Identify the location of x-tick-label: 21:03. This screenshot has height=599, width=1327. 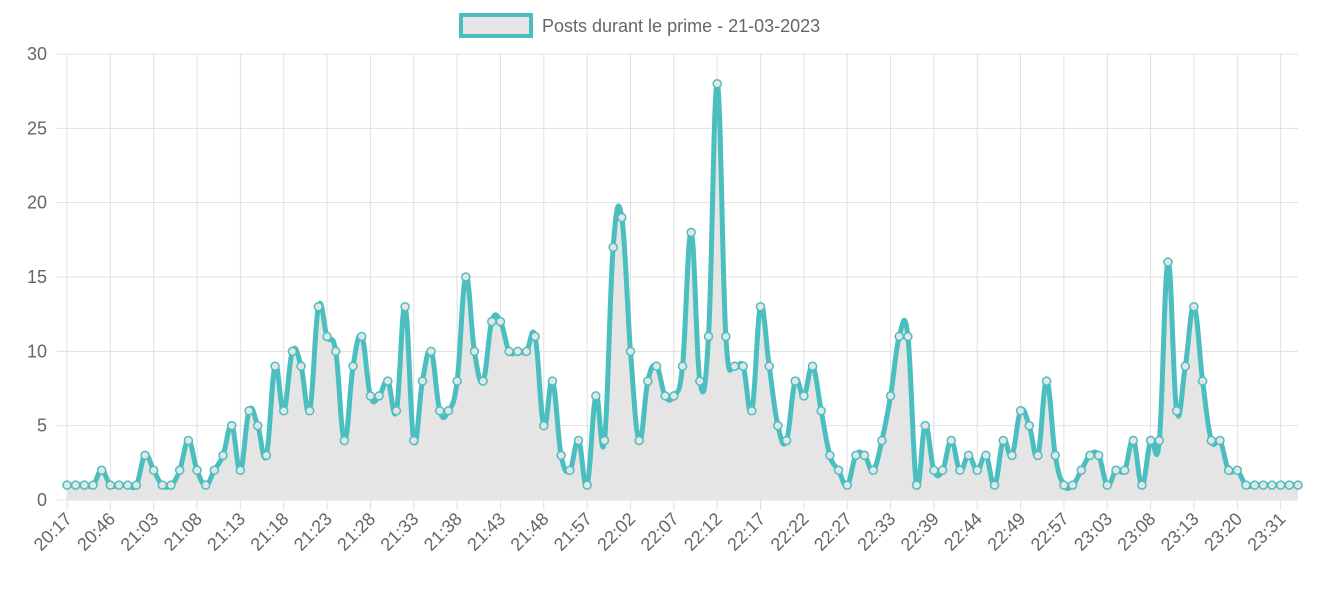
(140, 532).